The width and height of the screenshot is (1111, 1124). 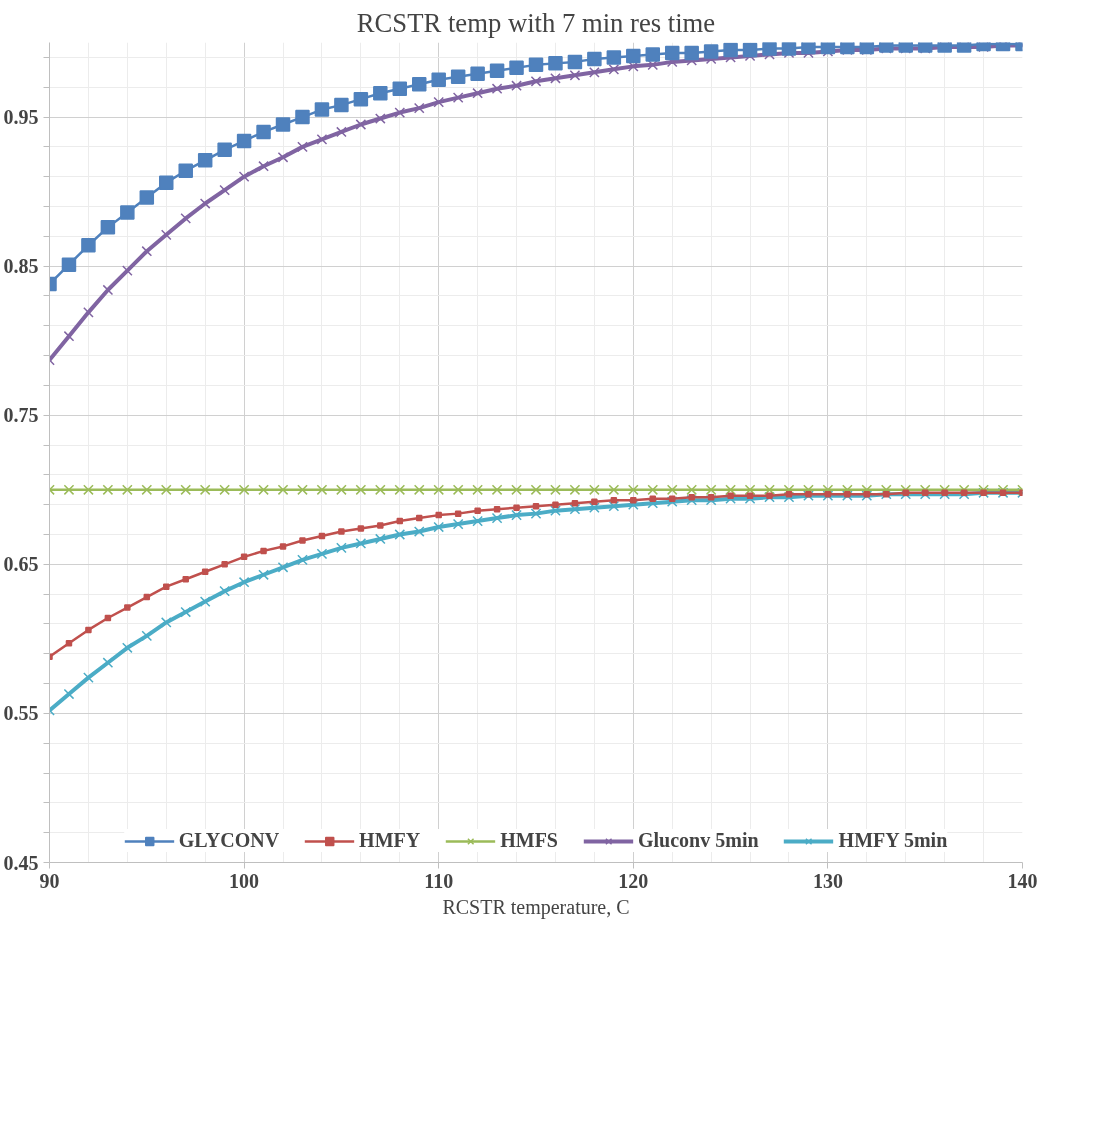 I want to click on chart-title: RCSTR temp with 7 min res time, so click(x=536, y=22).